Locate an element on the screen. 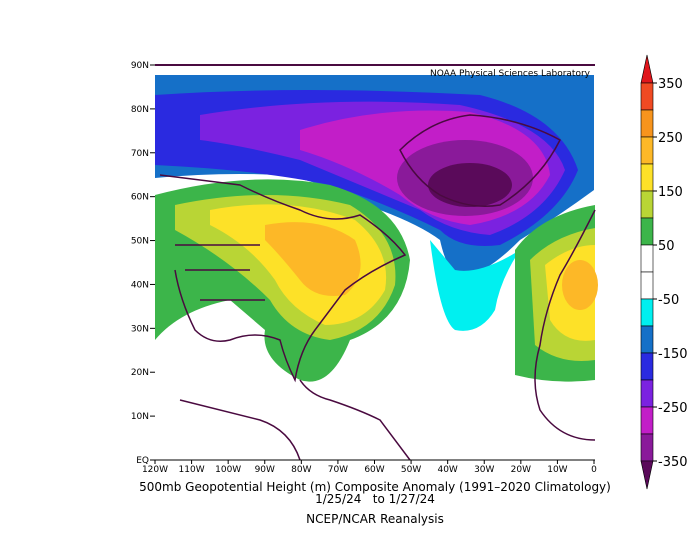 The width and height of the screenshot is (700, 546). lon-label: 70W is located at coordinates (338, 470).